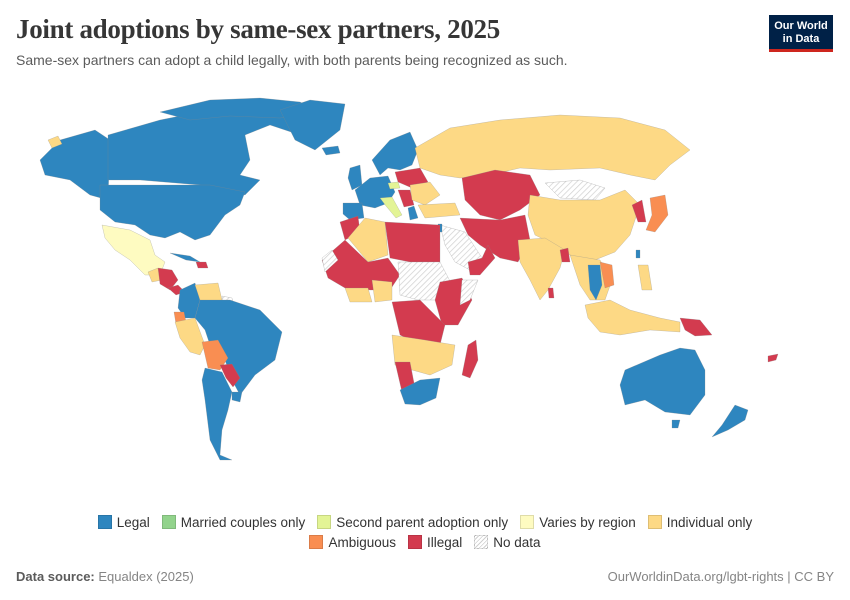 The width and height of the screenshot is (850, 600). Describe the element at coordinates (324, 522) in the screenshot. I see `legend-swatch-second-parent-adoption-only` at that location.